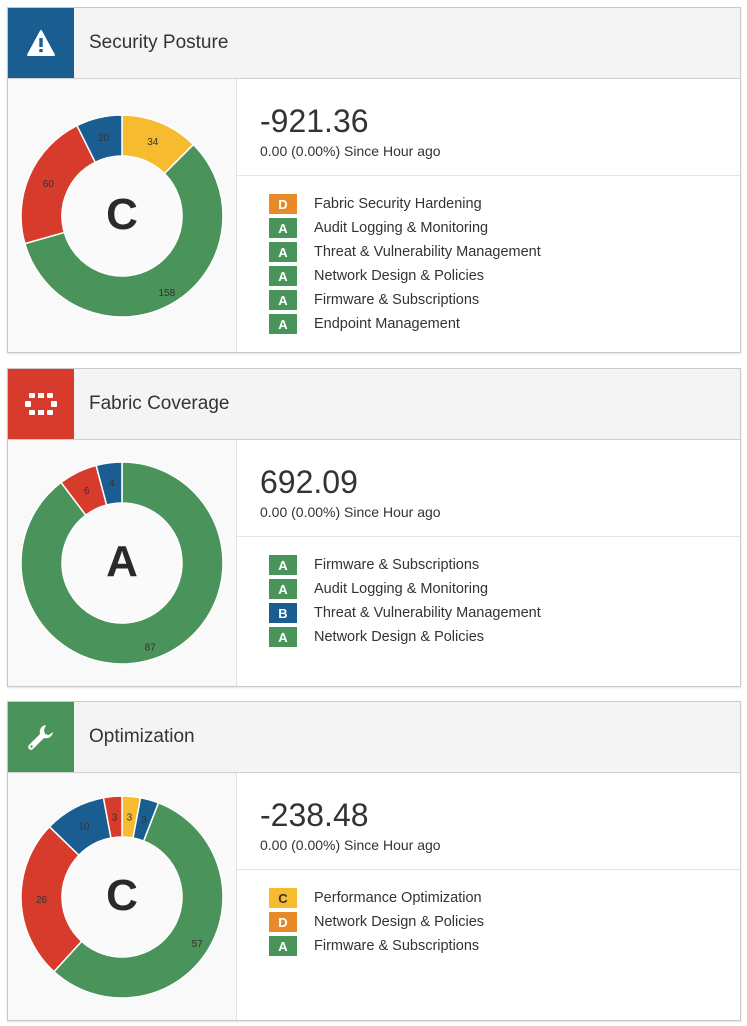  Describe the element at coordinates (283, 613) in the screenshot. I see `grade-badge: B` at that location.